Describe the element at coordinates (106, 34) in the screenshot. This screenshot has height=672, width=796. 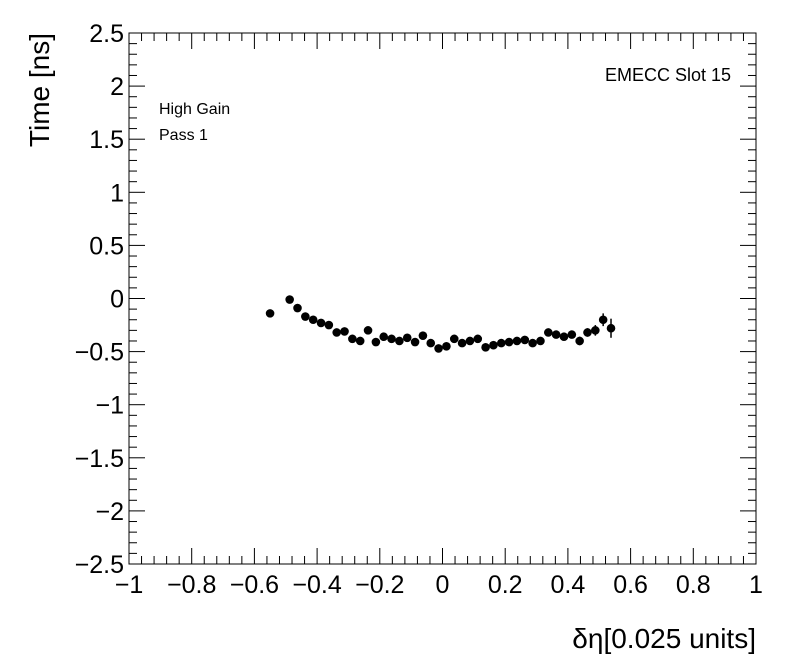
I see `y-tick-label: 2.5` at that location.